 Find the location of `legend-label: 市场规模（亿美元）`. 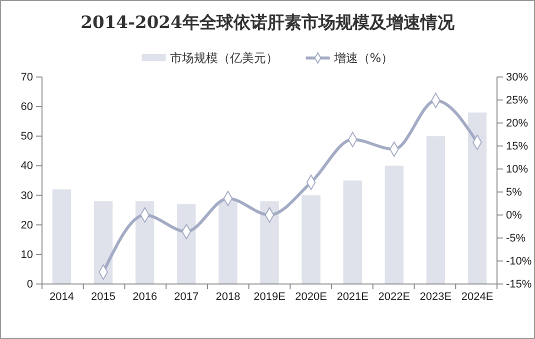

legend-label: 市场规模（亿美元） is located at coordinates (224, 58).